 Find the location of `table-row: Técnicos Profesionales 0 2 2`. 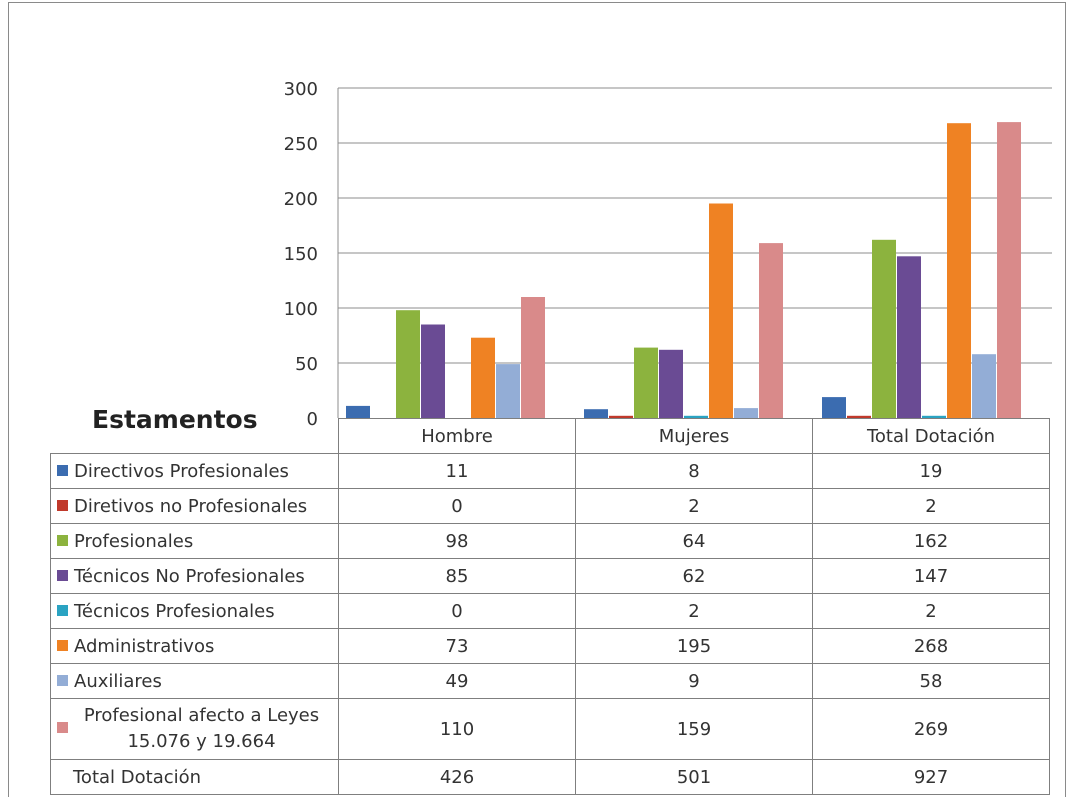

table-row: Técnicos Profesionales 0 2 2 is located at coordinates (550, 611).